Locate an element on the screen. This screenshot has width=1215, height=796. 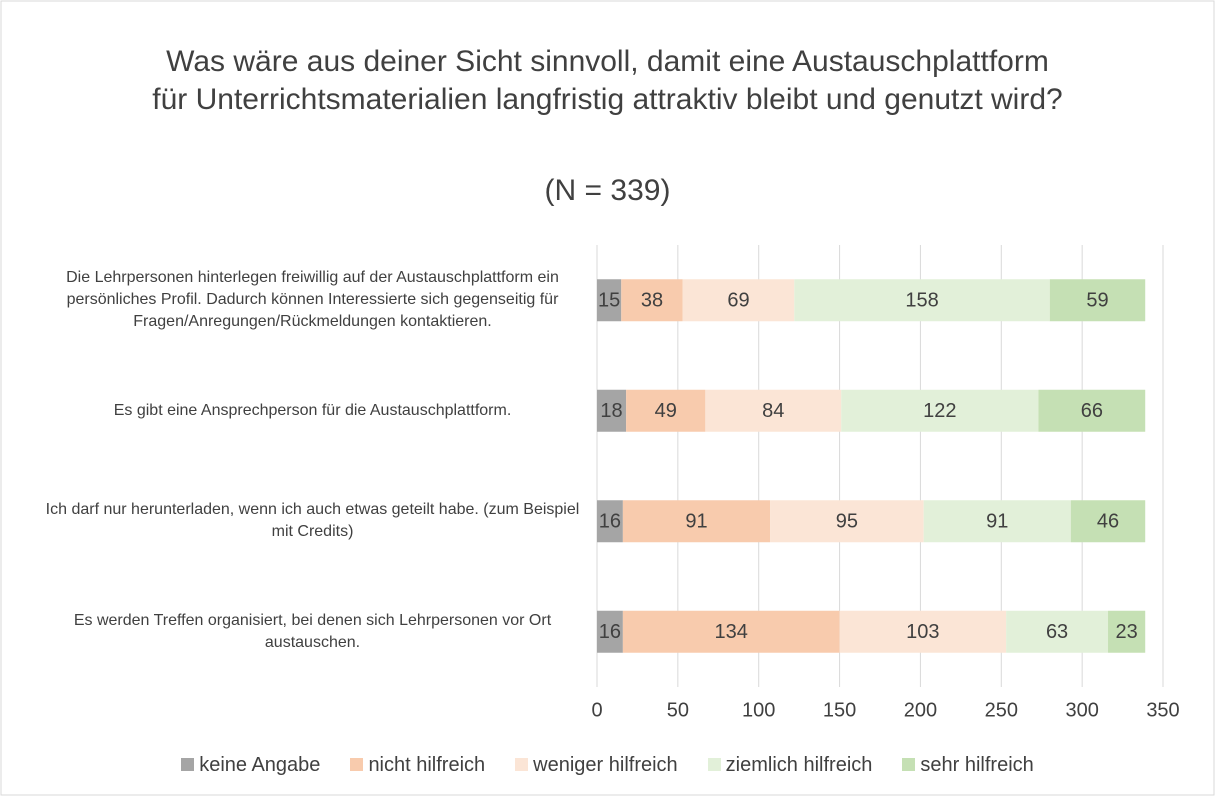
data-label: 122 is located at coordinates (939, 411).